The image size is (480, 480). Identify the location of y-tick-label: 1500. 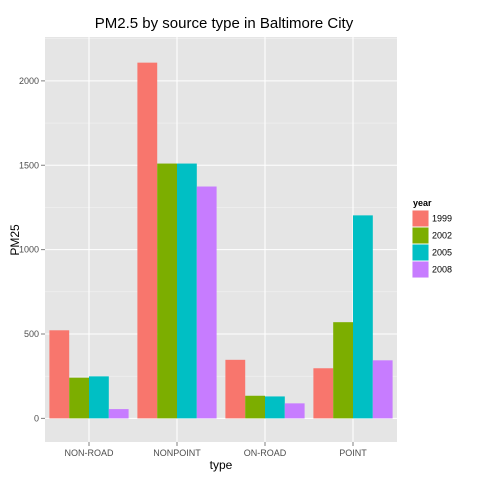
(29, 165).